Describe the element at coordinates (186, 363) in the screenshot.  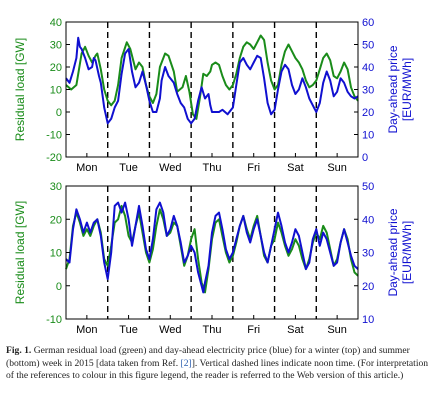
I see `caption-reference-link: [2]` at that location.